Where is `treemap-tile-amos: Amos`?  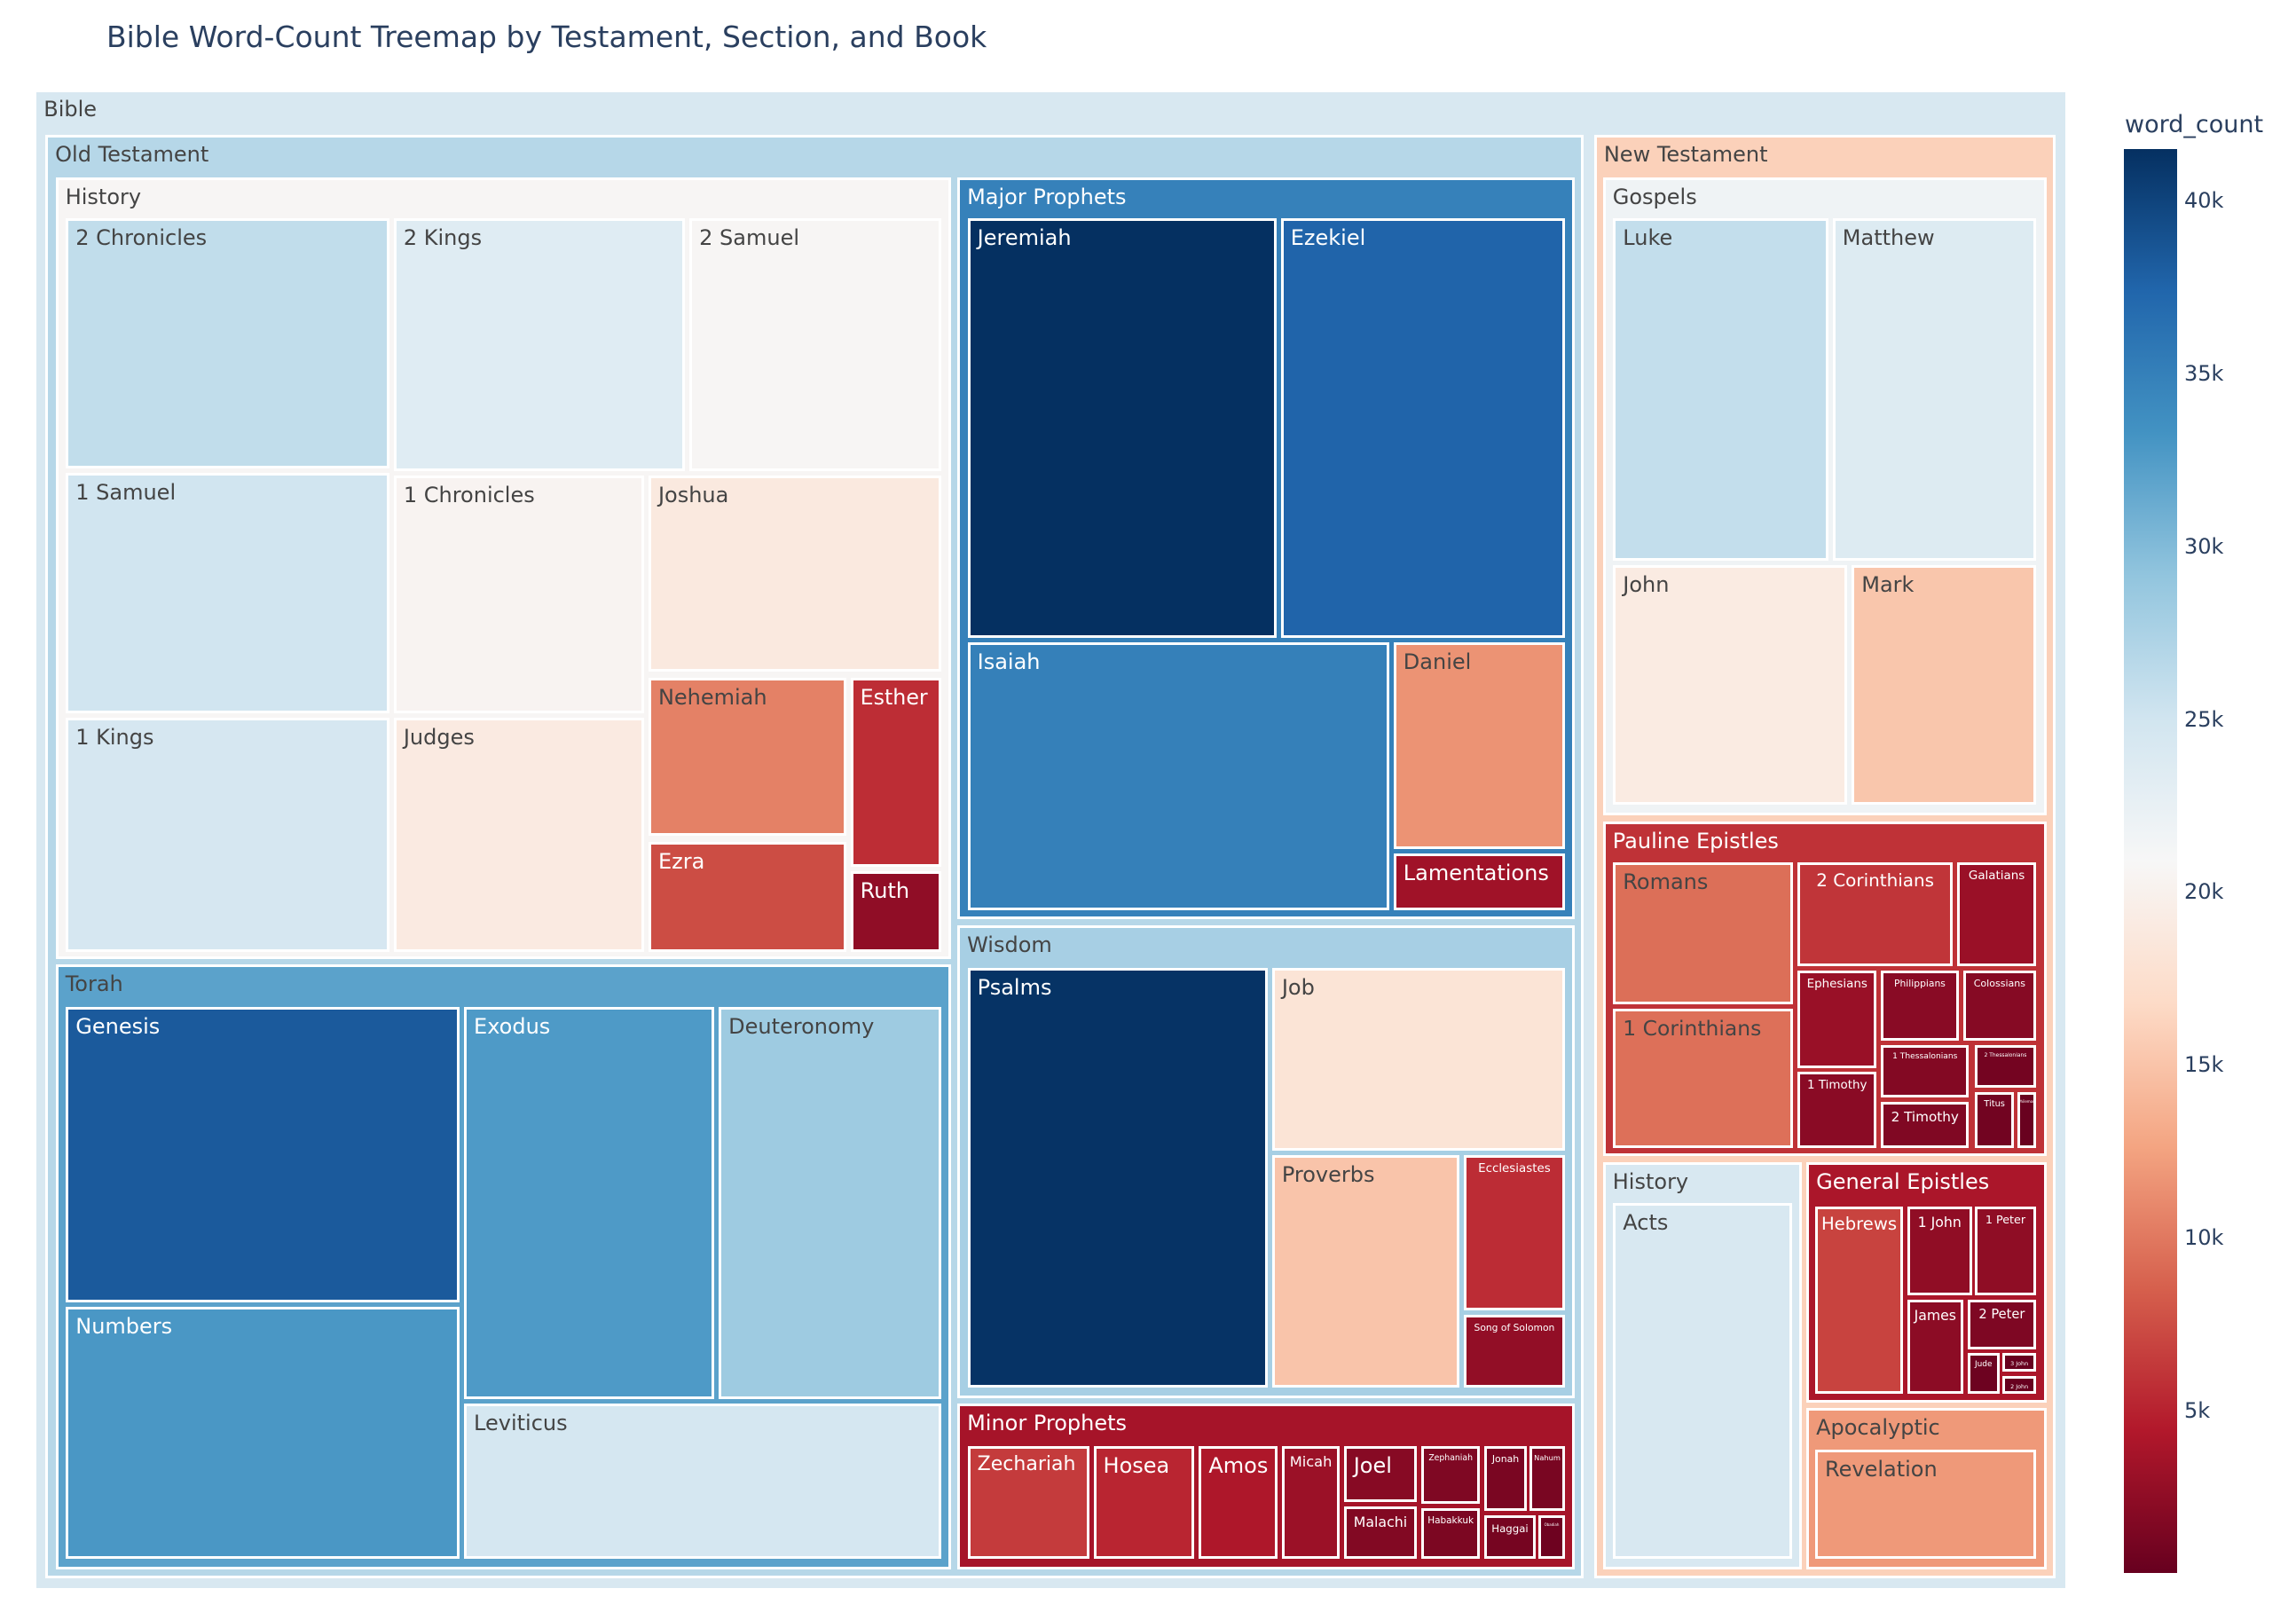
treemap-tile-amos: Amos is located at coordinates (1238, 1503).